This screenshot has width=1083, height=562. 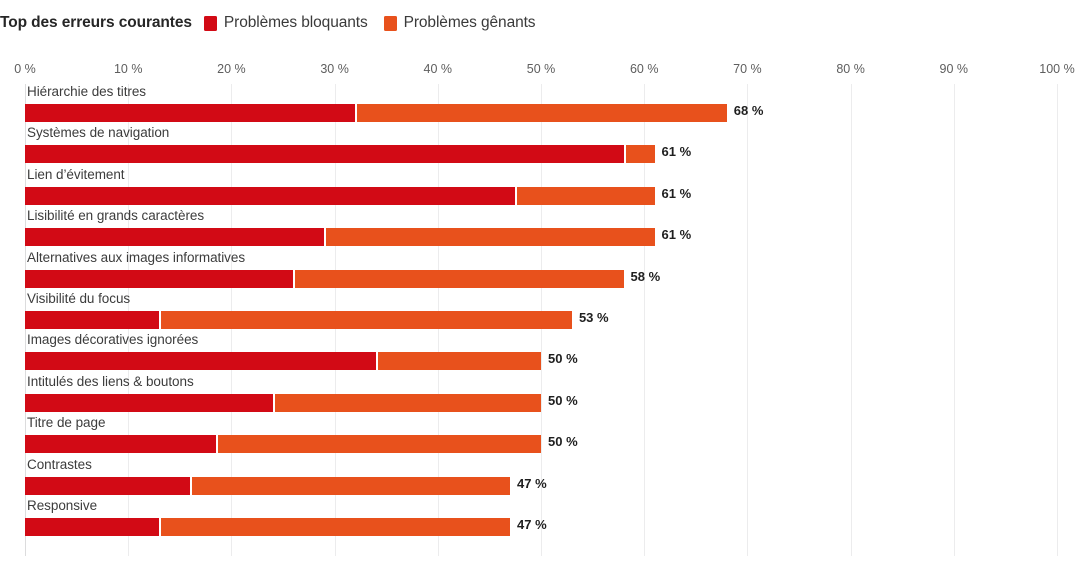 What do you see at coordinates (98, 133) in the screenshot?
I see `bar-category-label: Systèmes de navigation` at bounding box center [98, 133].